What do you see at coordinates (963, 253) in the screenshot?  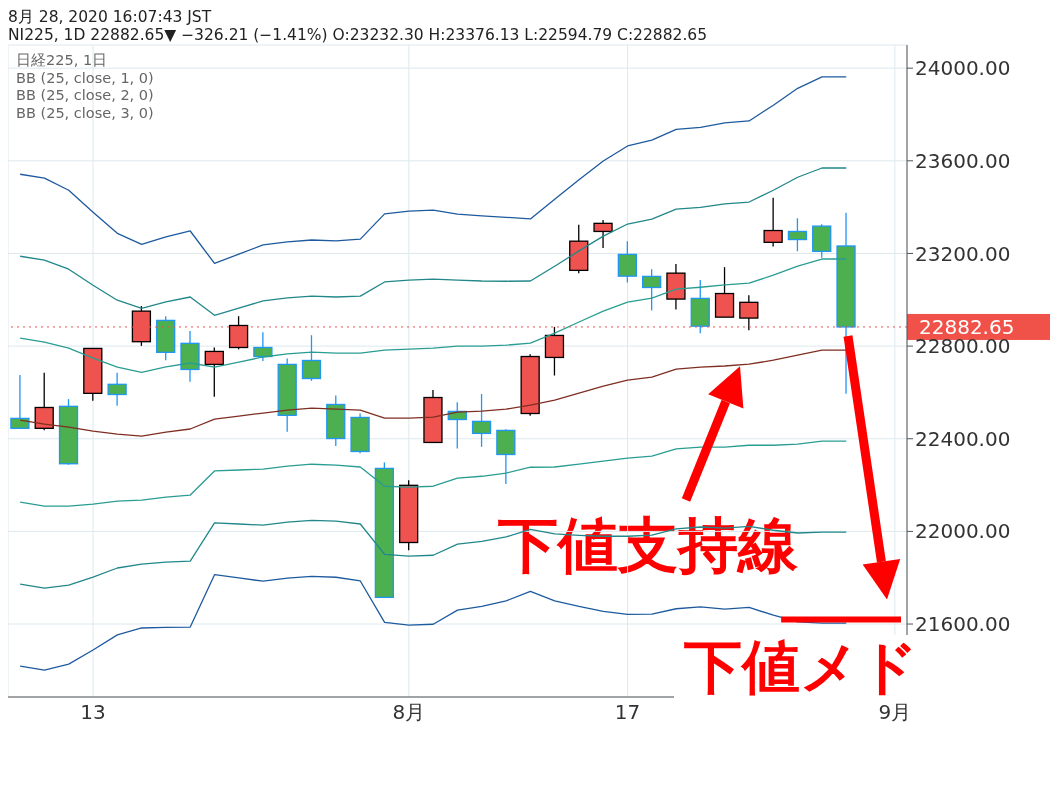 I see `y-tick-label: 23200.00` at bounding box center [963, 253].